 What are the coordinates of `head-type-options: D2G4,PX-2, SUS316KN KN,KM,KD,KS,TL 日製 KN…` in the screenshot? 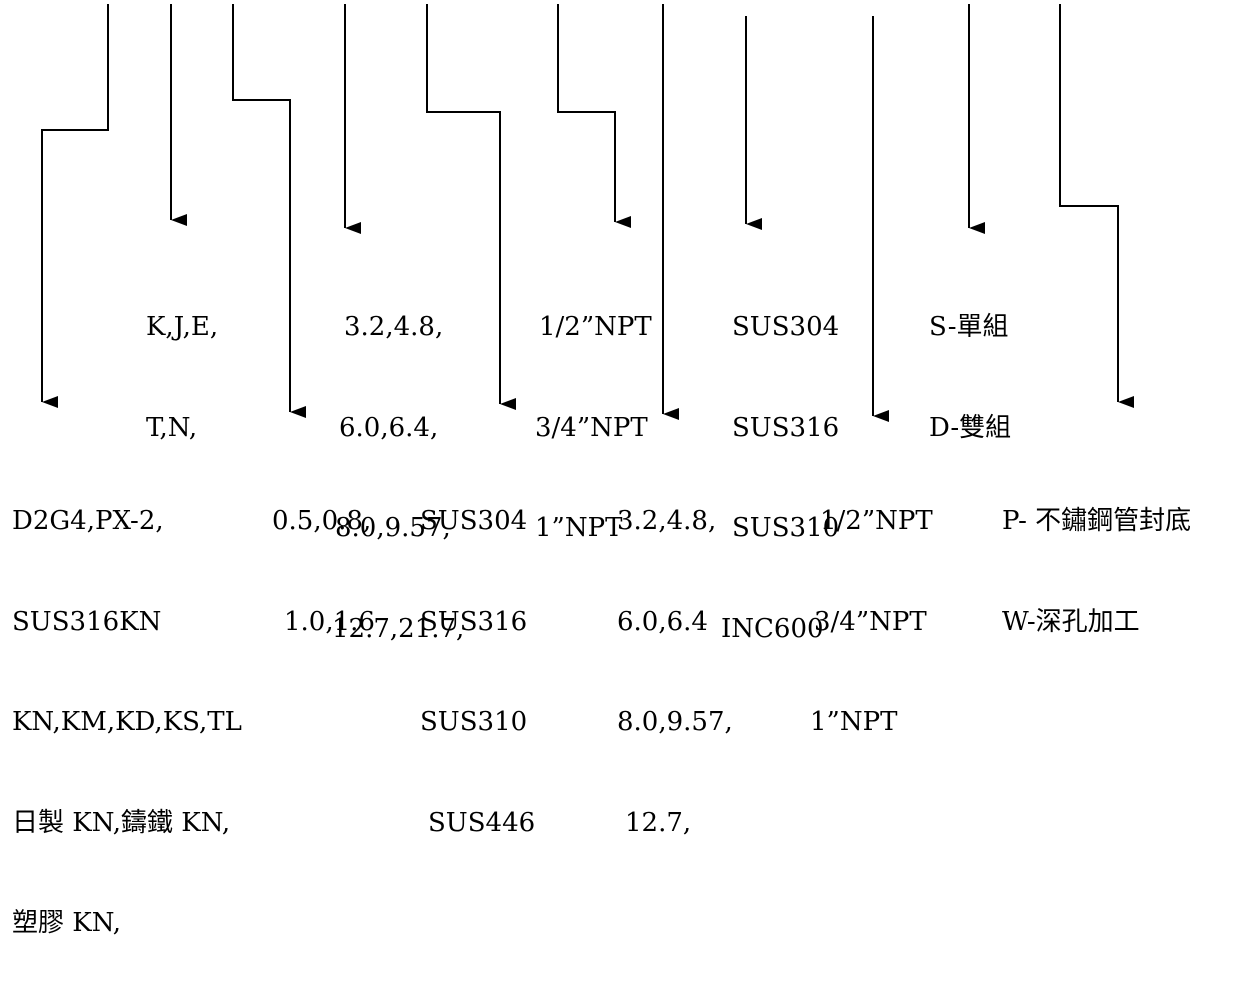 It's located at (127, 723).